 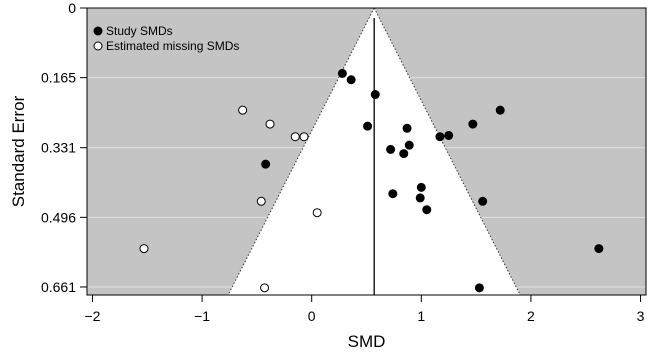 I want to click on y-axis: 0 0.165 0.331 0.496 0.661, so click(x=64, y=147).